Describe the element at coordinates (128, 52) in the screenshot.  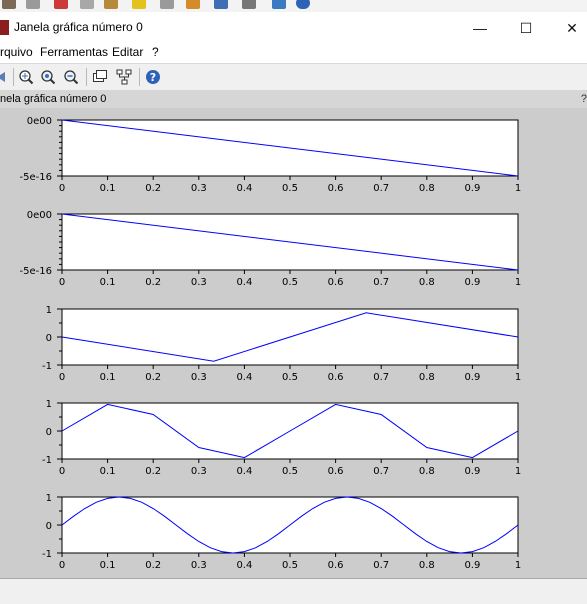
I see `menu-edit: Editar` at that location.